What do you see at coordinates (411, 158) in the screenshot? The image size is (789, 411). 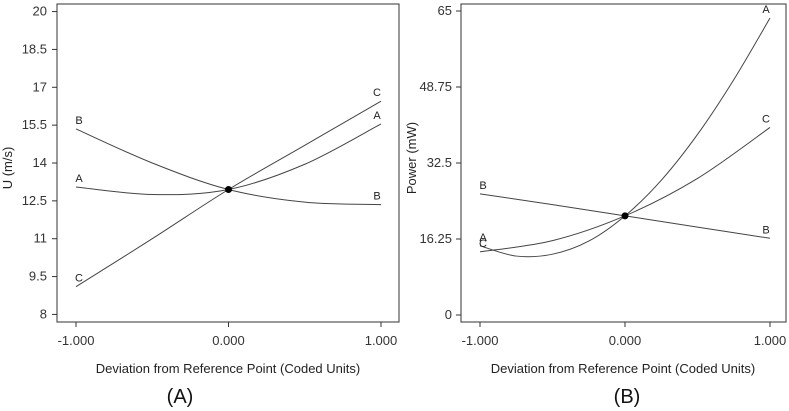 I see `y-axis-label-b: Power (mW)` at bounding box center [411, 158].